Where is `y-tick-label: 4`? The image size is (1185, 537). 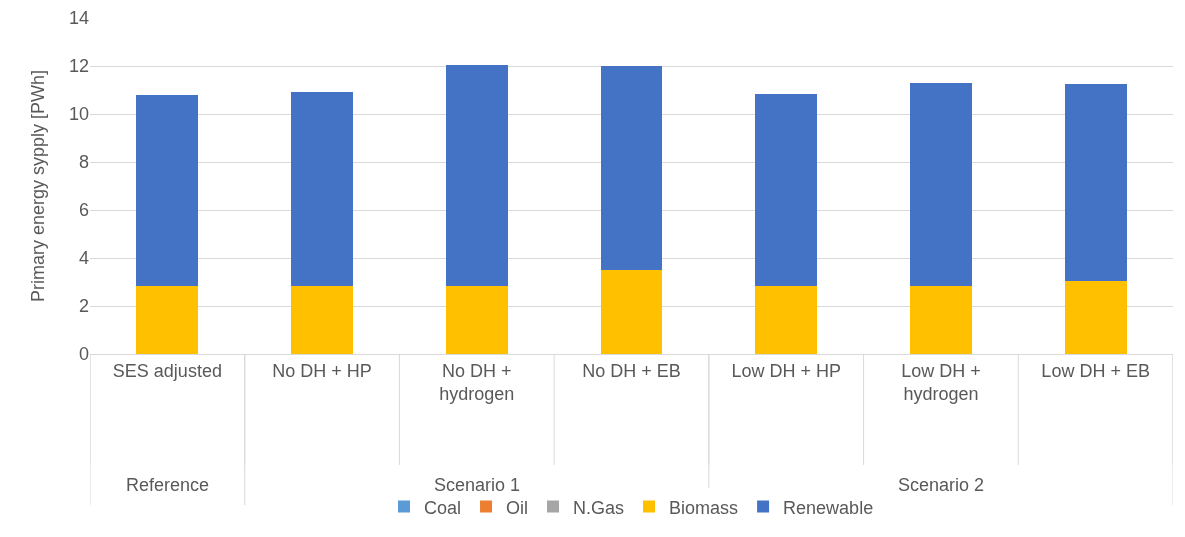
y-tick-label: 4 is located at coordinates (83, 258).